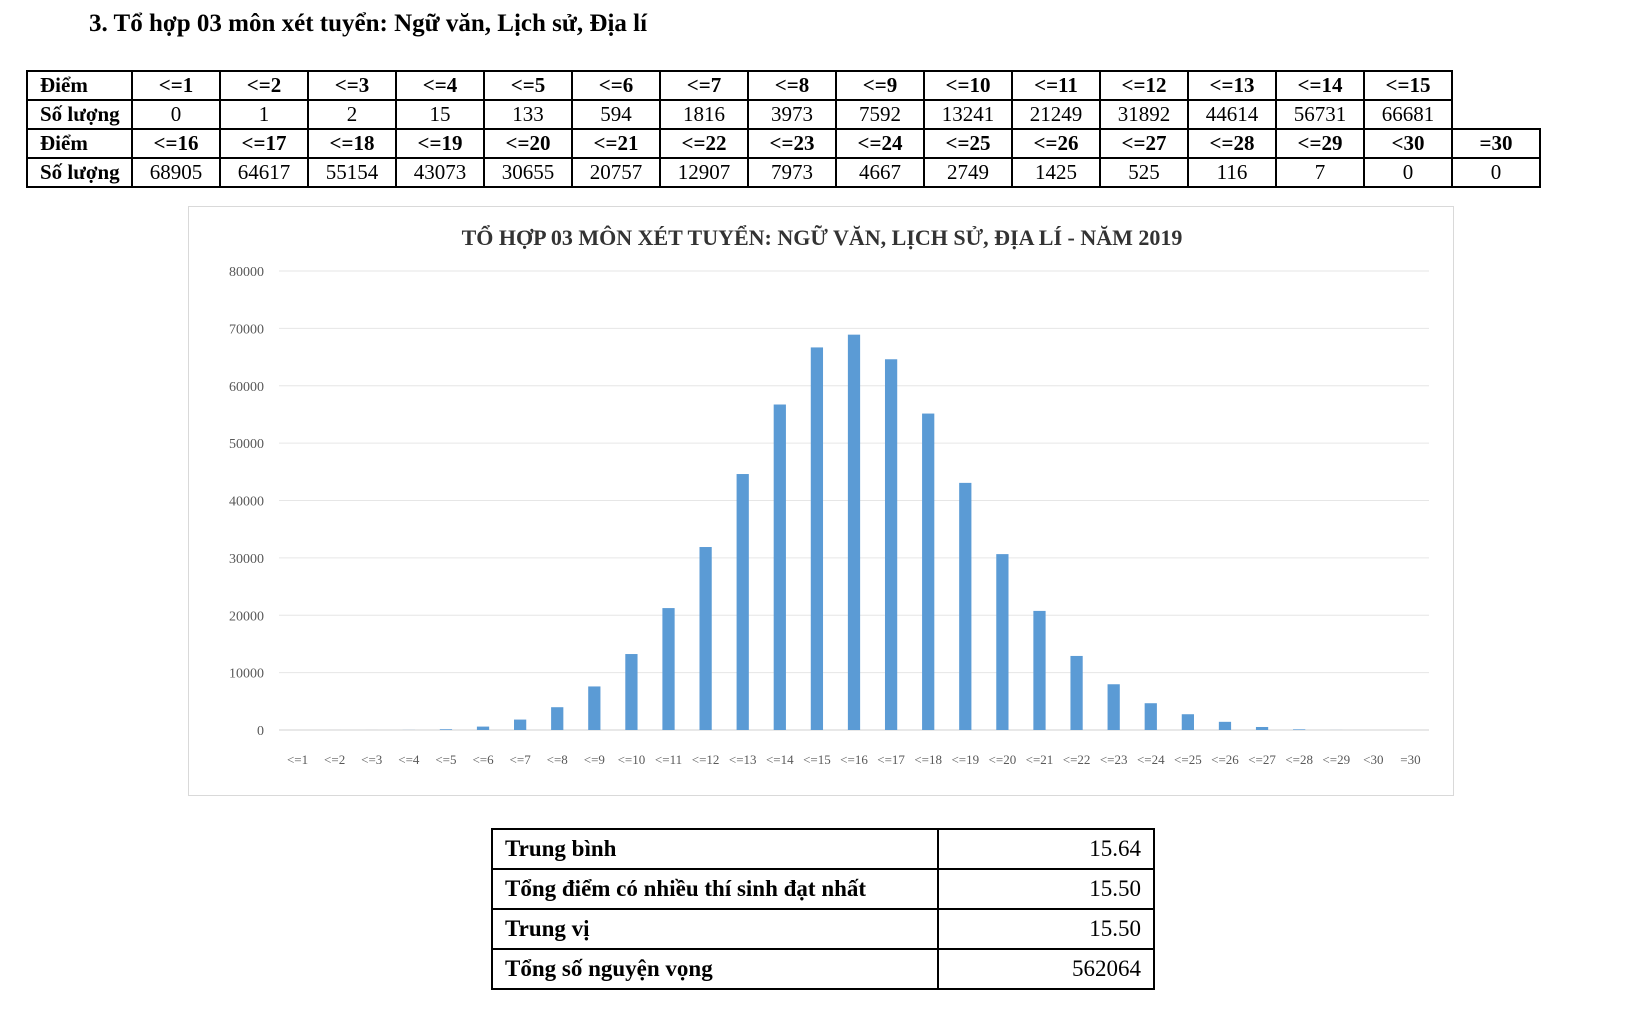  I want to click on x-tick-label: <=17, so click(891, 759).